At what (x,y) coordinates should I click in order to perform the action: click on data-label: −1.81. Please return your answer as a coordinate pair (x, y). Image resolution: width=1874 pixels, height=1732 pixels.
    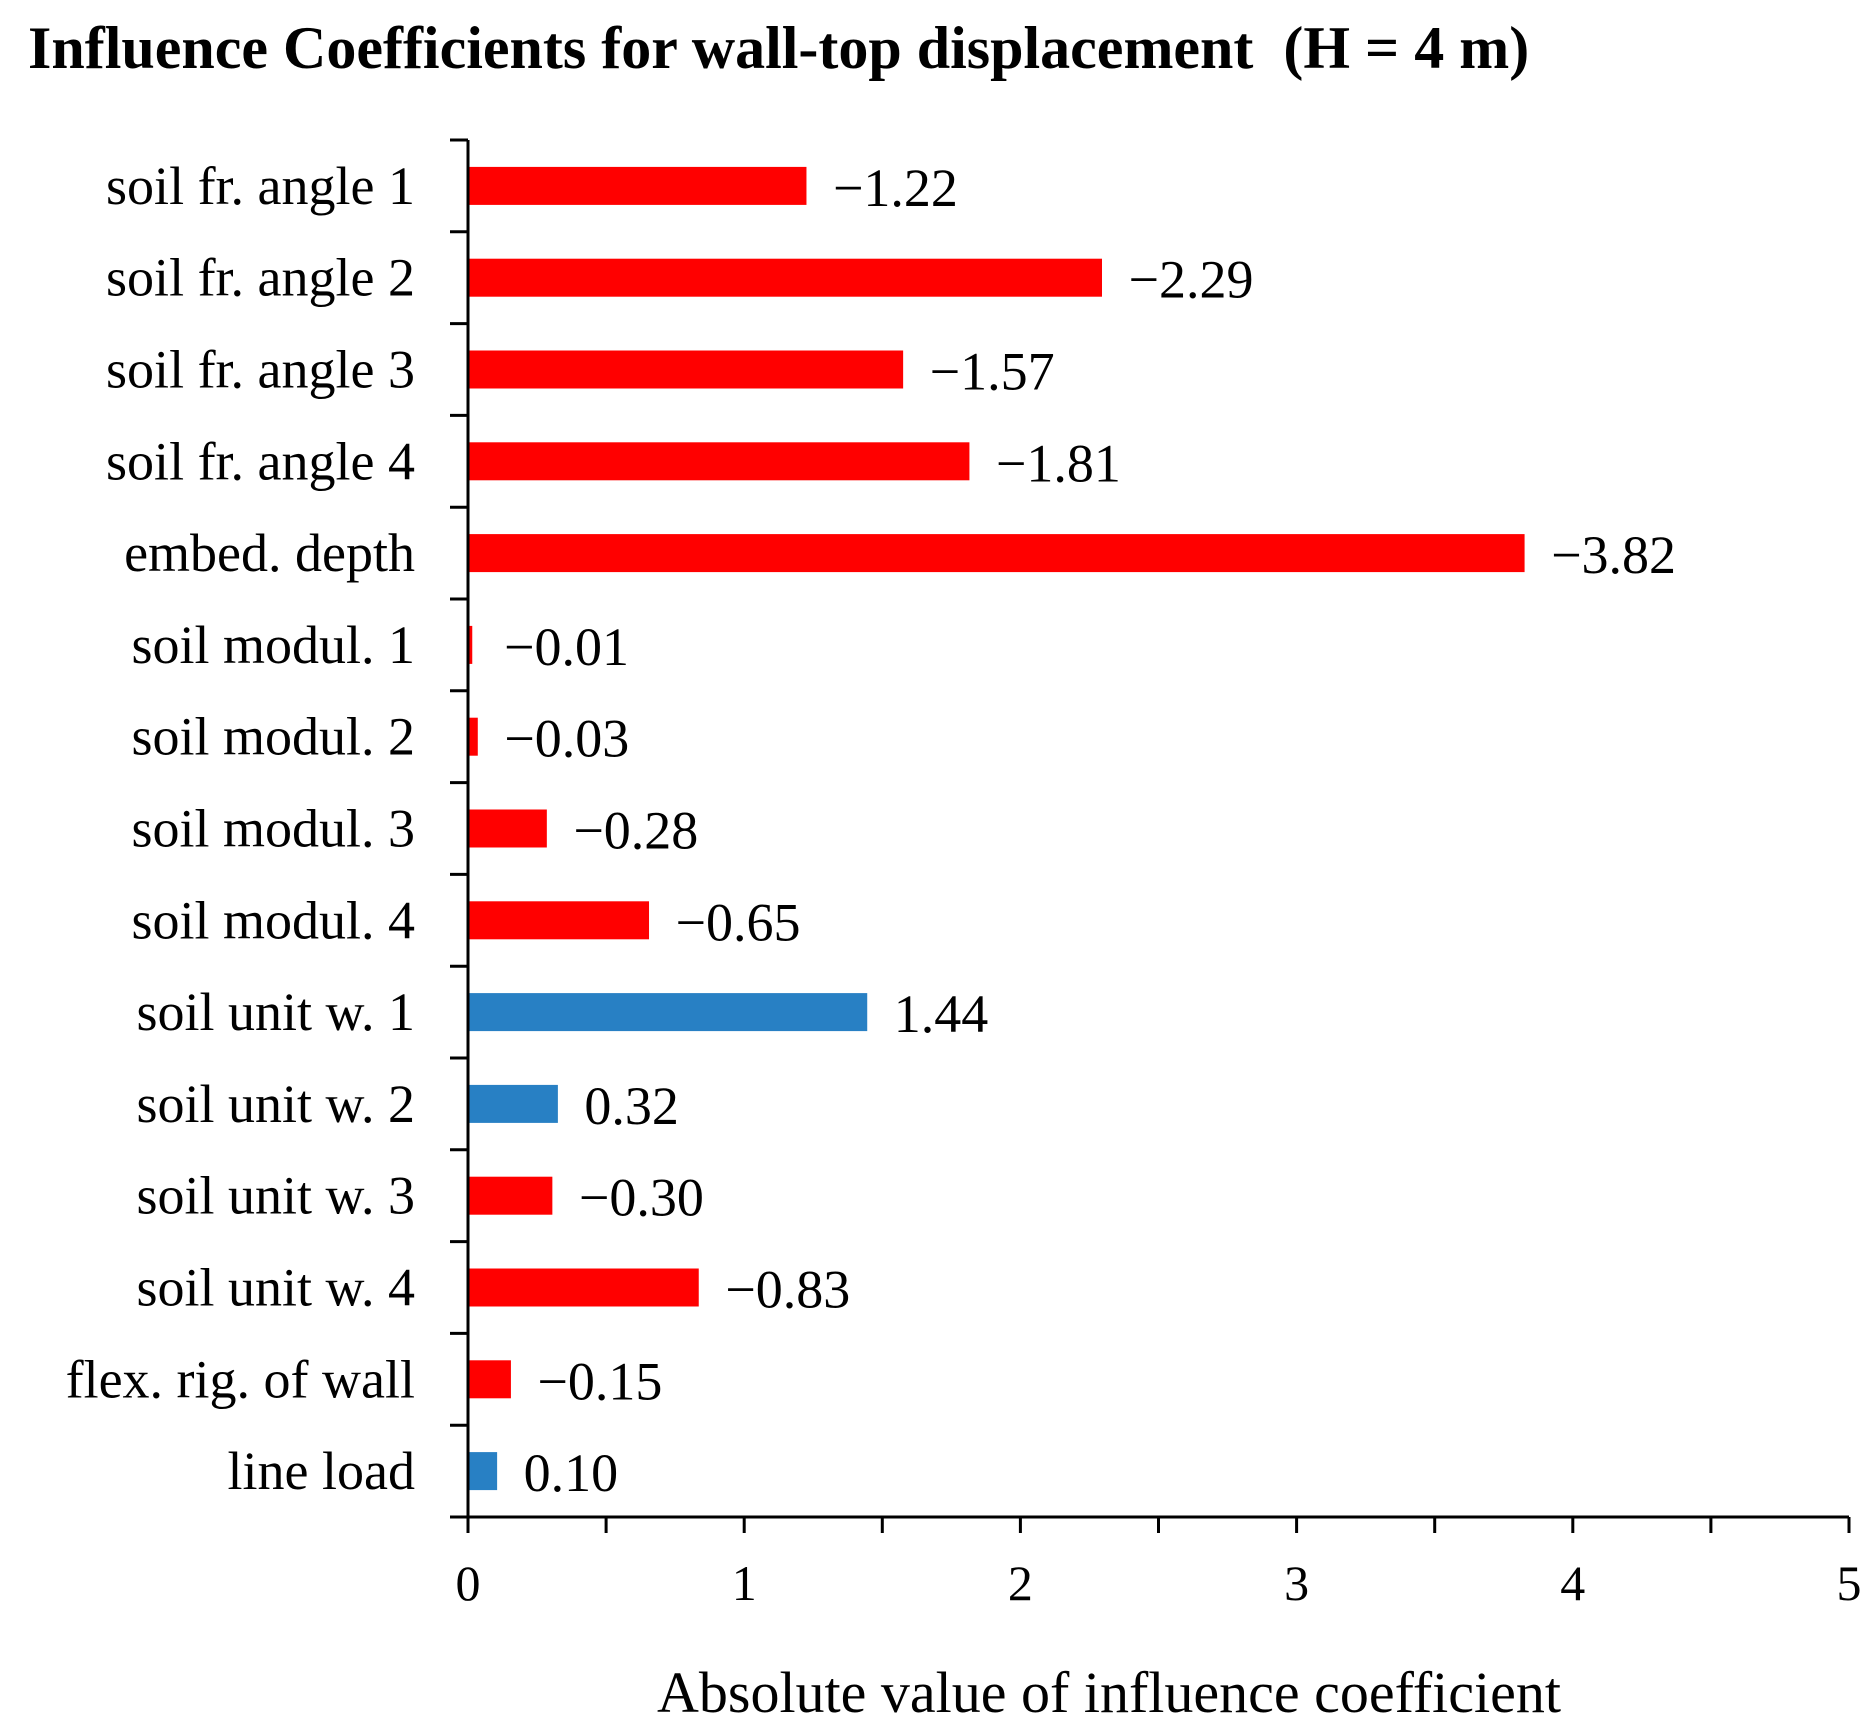
    Looking at the image, I should click on (1058, 463).